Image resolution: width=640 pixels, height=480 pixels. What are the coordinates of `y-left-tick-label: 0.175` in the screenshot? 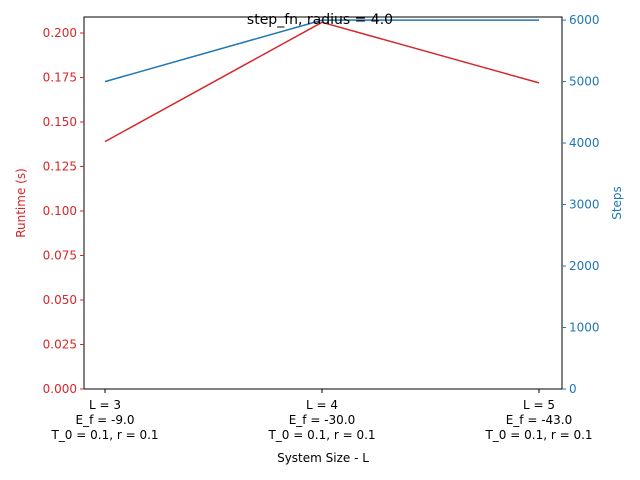 It's located at (60, 78).